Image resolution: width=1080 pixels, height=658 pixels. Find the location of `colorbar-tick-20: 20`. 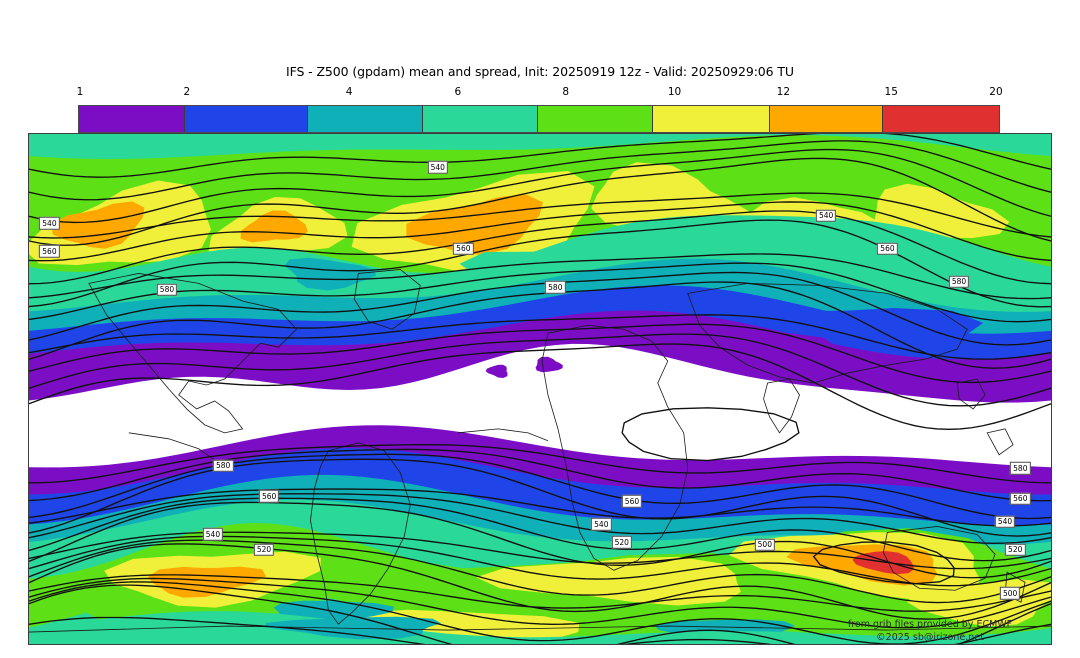

colorbar-tick-20: 20 is located at coordinates (996, 92).